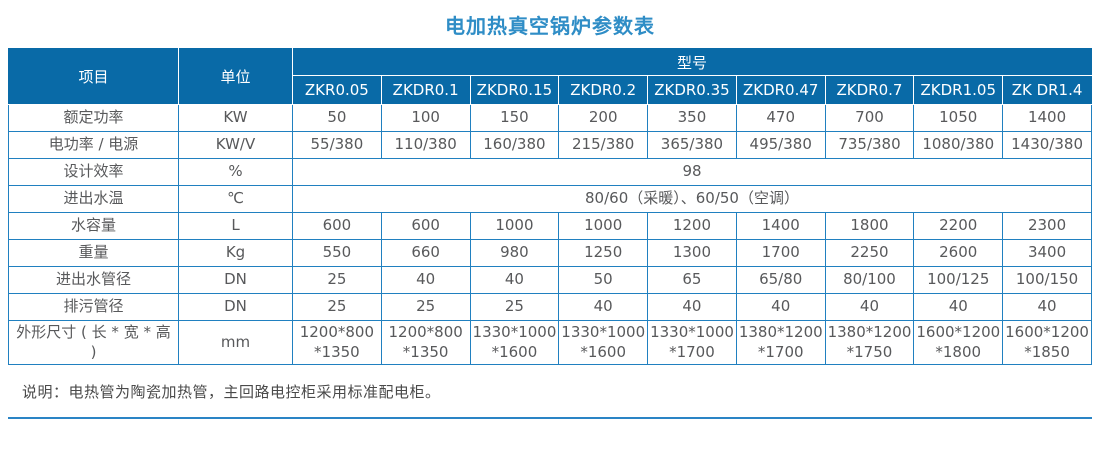 Image resolution: width=1100 pixels, height=450 pixels. I want to click on row-value: 100/150, so click(1047, 280).